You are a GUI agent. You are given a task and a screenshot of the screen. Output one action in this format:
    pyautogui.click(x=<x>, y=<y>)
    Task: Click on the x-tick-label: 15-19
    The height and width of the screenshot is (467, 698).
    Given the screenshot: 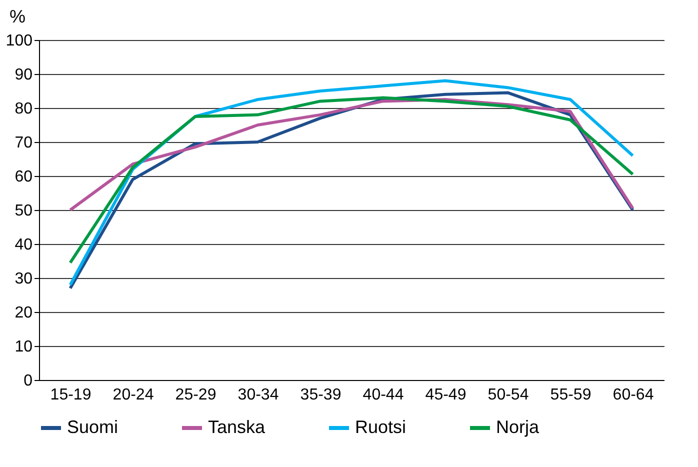 What is the action you would take?
    pyautogui.click(x=71, y=395)
    